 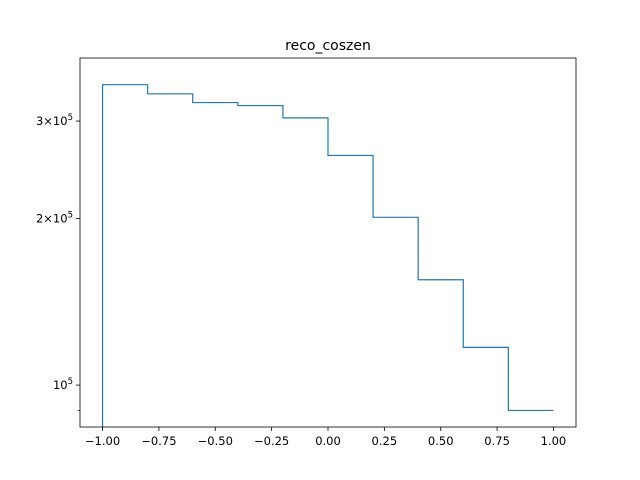 What do you see at coordinates (554, 441) in the screenshot?
I see `x-tick-label: 1.00` at bounding box center [554, 441].